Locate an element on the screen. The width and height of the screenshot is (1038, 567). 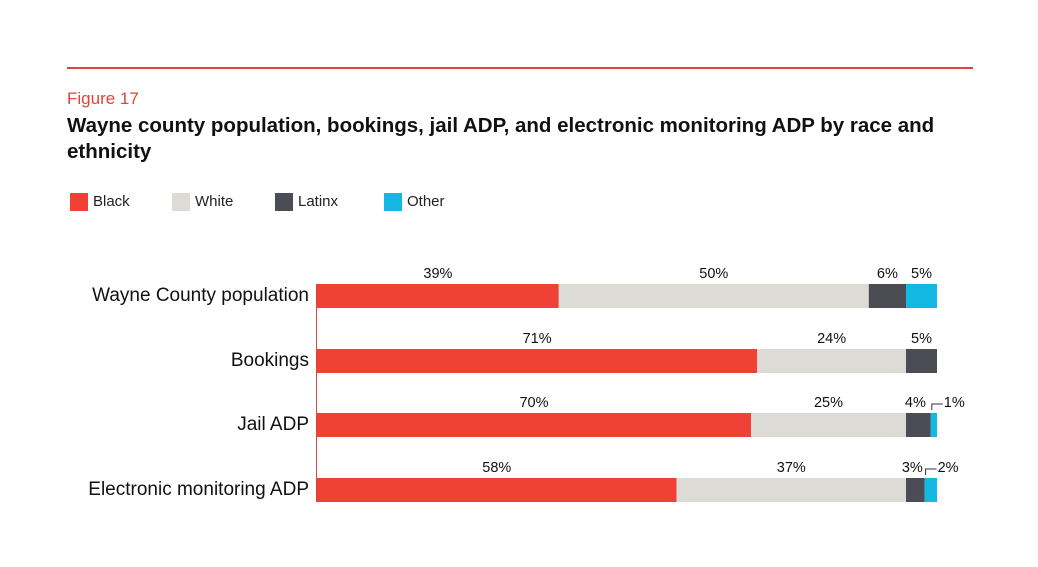
value-label-black-electronic-monitoring-adp: 58% is located at coordinates (496, 468).